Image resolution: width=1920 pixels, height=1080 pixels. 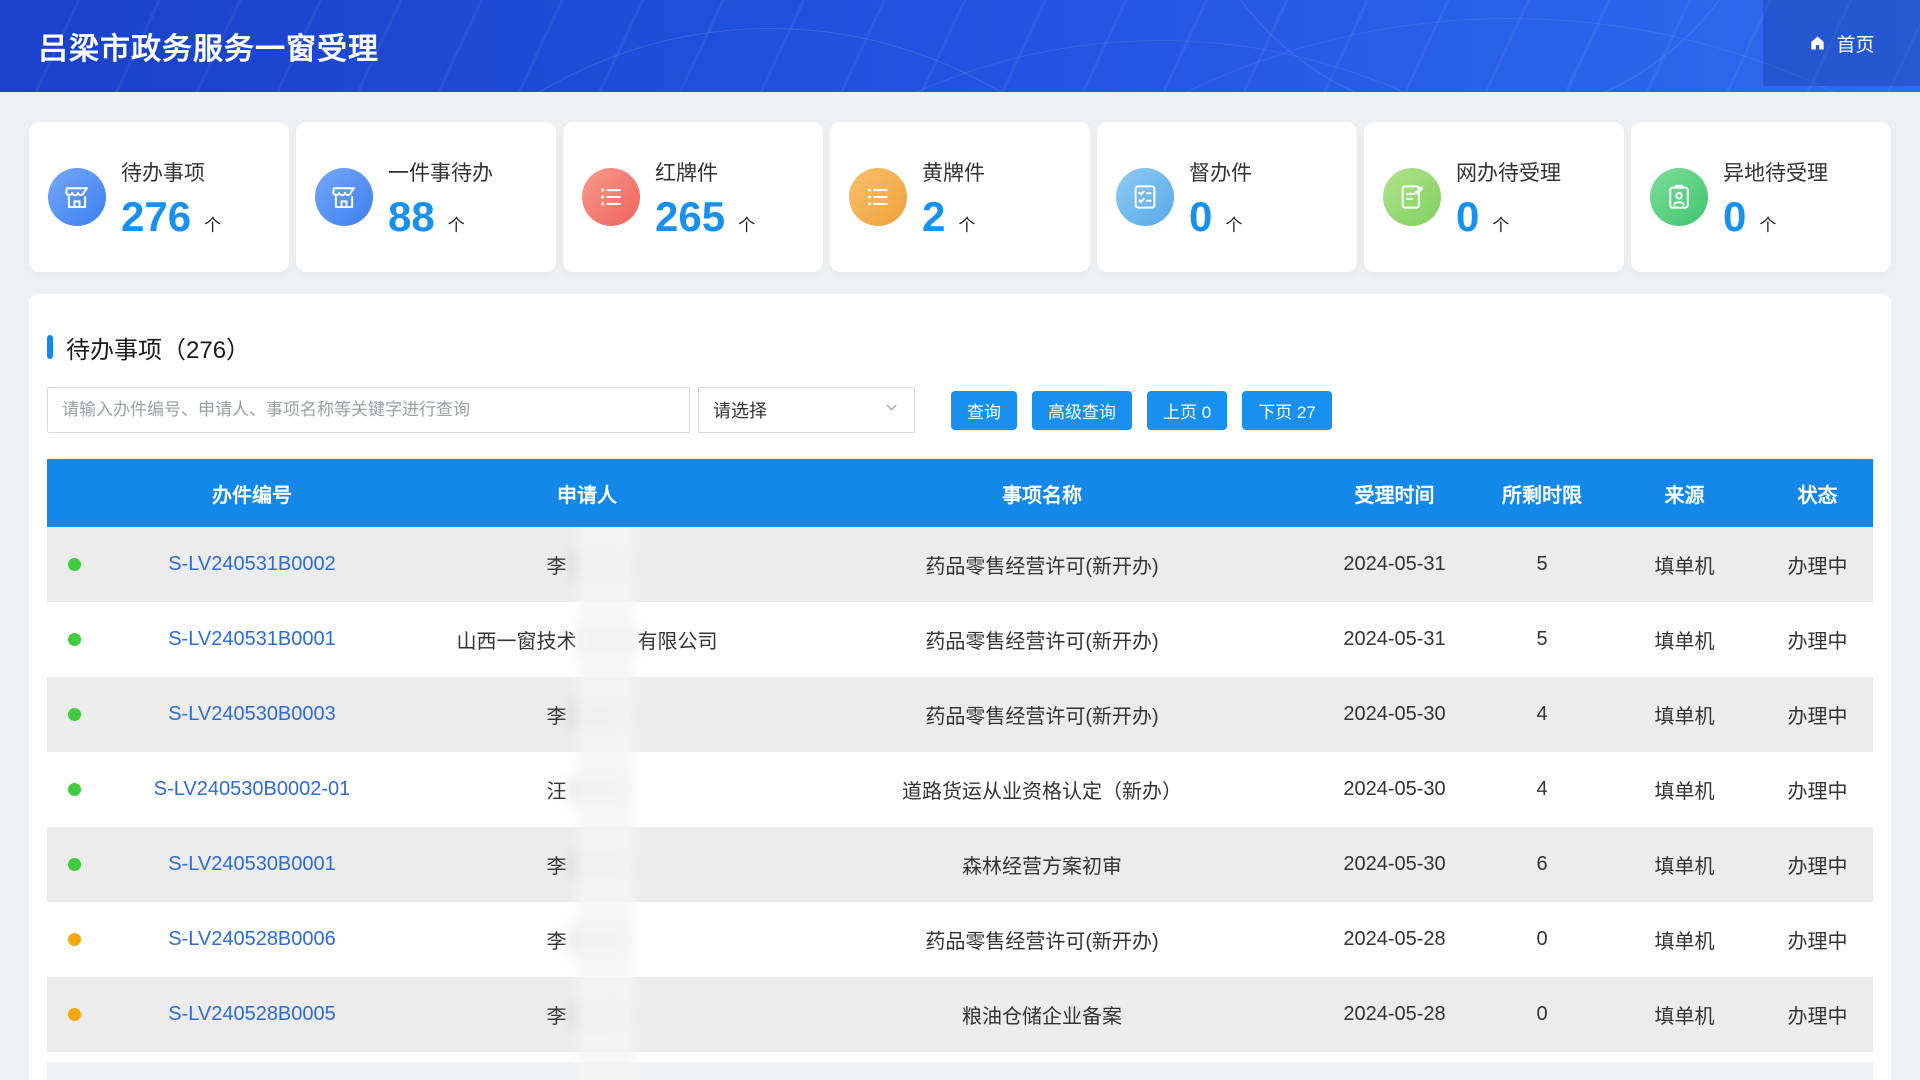 I want to click on accept-date: 2024-05-31, so click(x=1394, y=639).